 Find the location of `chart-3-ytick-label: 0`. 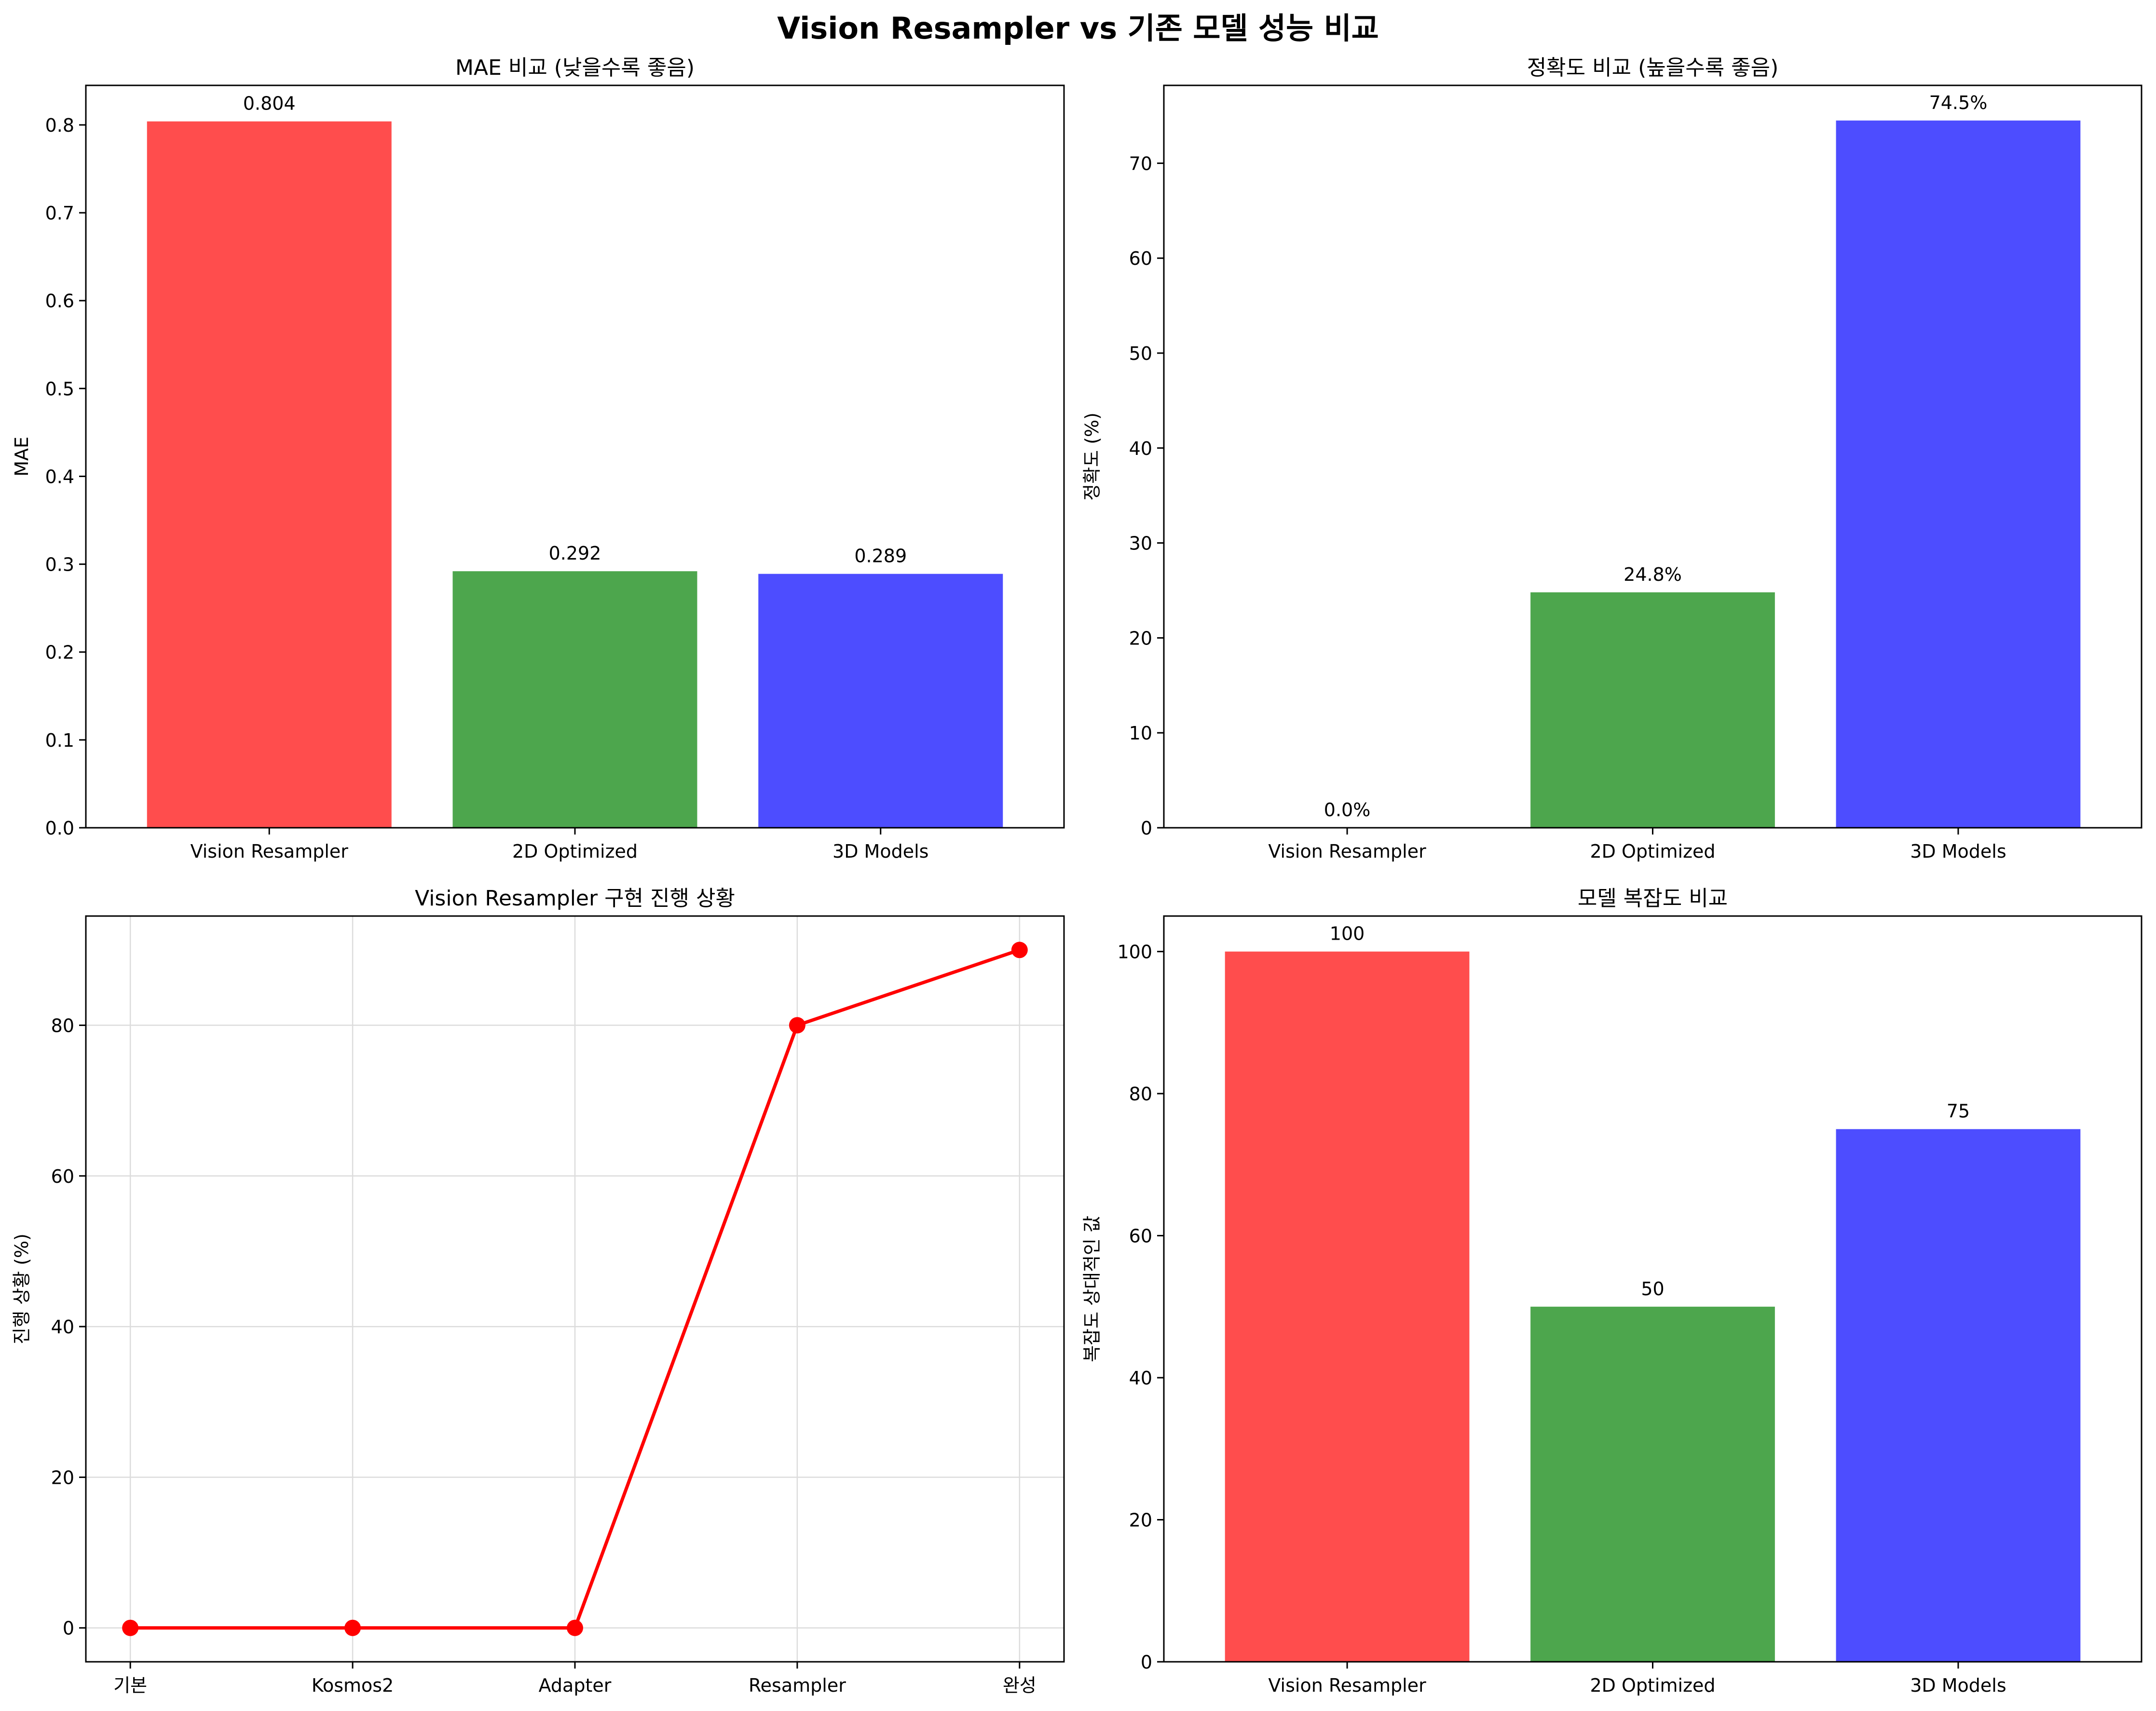

chart-3-ytick-label: 0 is located at coordinates (68, 1629).